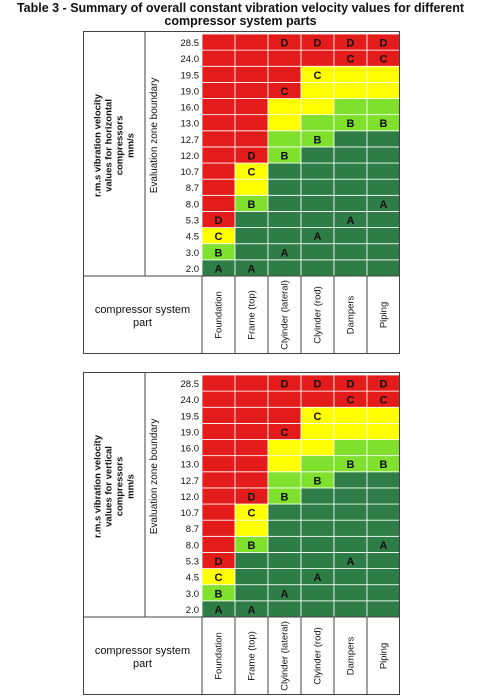 This screenshot has width=481, height=700. What do you see at coordinates (190, 513) in the screenshot?
I see `boundary-tick-label: 10.7` at bounding box center [190, 513].